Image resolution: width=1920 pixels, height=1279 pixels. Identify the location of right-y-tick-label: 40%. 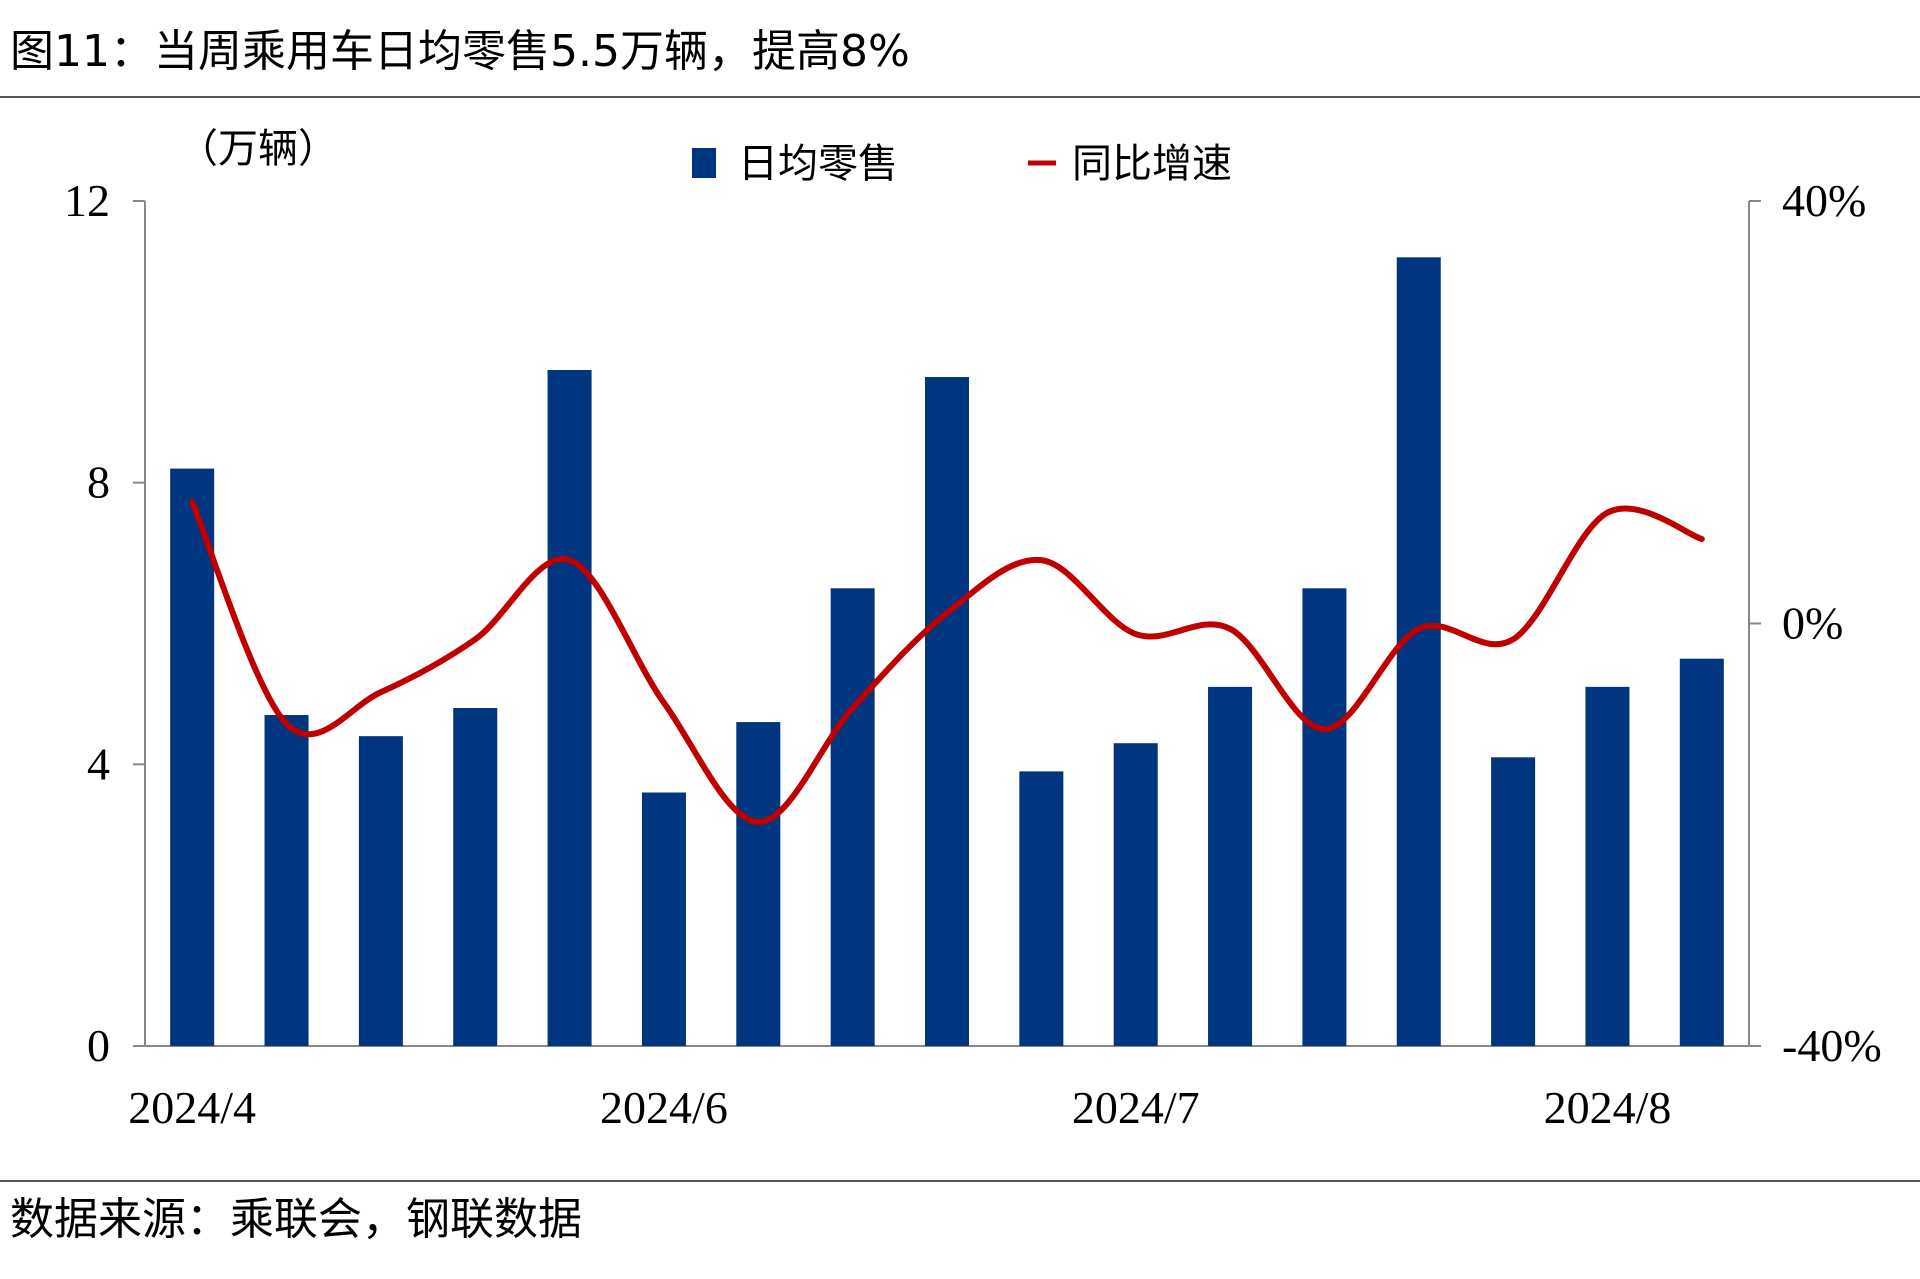
(1824, 200).